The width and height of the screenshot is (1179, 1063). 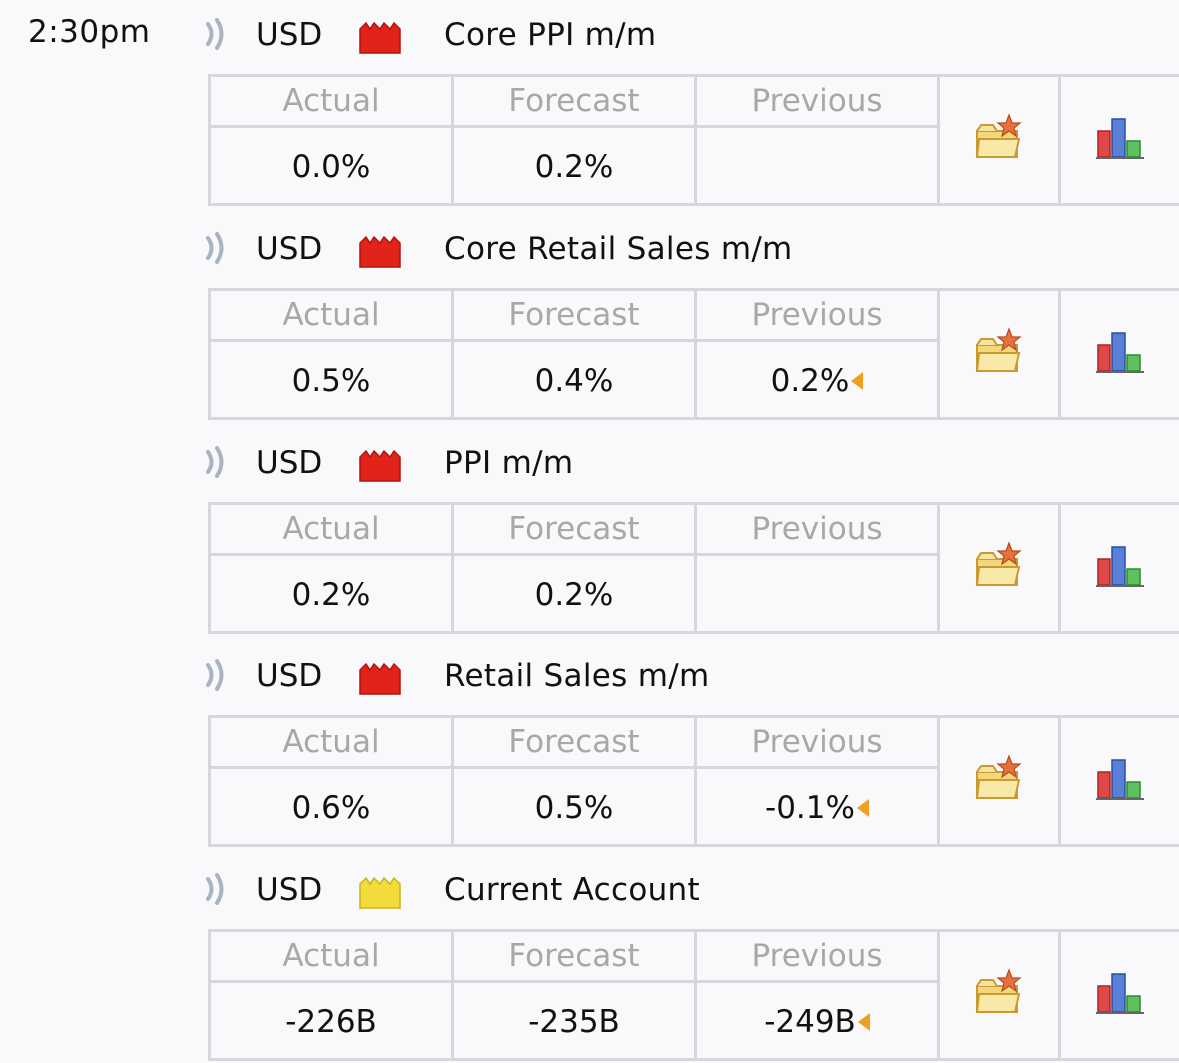 I want to click on previous-cell: -0.1%, so click(x=817, y=808).